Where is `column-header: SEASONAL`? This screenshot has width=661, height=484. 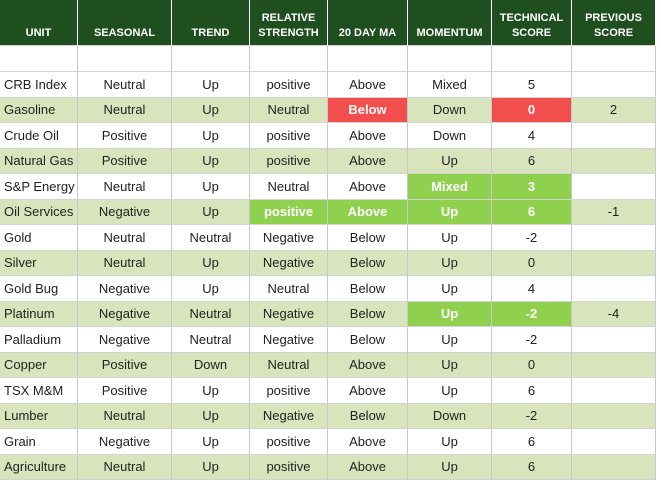 column-header: SEASONAL is located at coordinates (125, 23).